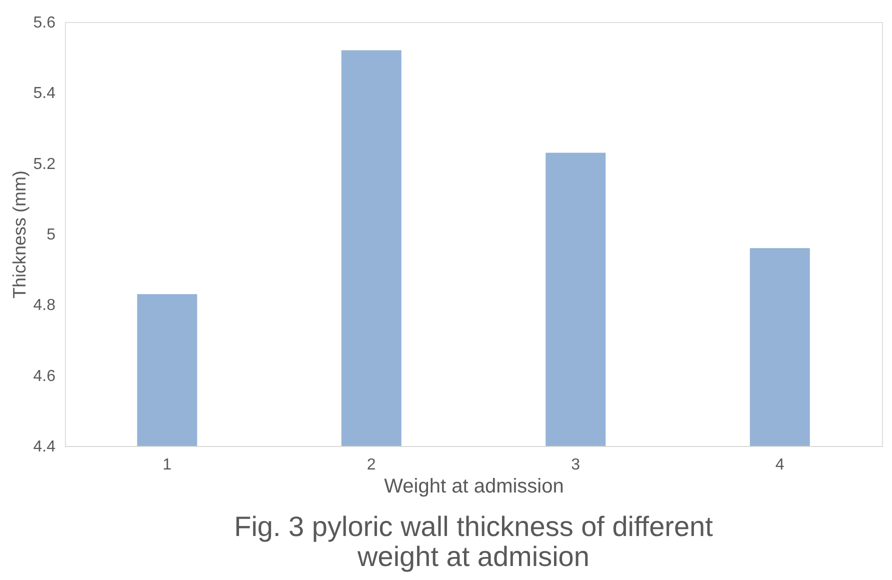  Describe the element at coordinates (44, 447) in the screenshot. I see `y-tick-label: 4.4` at that location.